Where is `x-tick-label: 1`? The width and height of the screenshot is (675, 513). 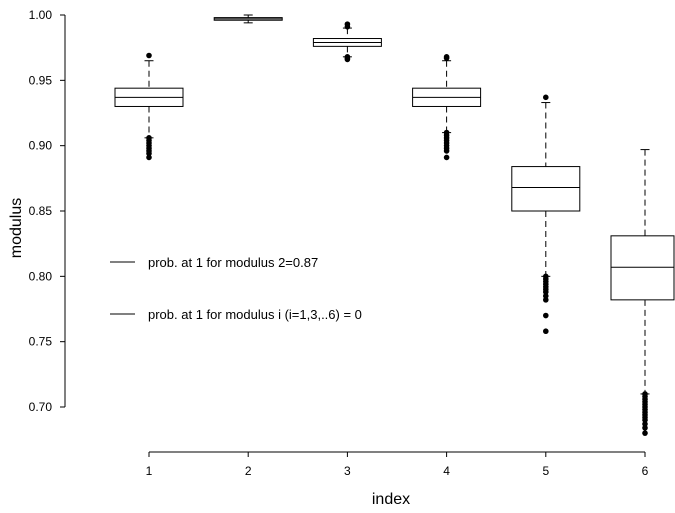
x-tick-label: 1 is located at coordinates (149, 471).